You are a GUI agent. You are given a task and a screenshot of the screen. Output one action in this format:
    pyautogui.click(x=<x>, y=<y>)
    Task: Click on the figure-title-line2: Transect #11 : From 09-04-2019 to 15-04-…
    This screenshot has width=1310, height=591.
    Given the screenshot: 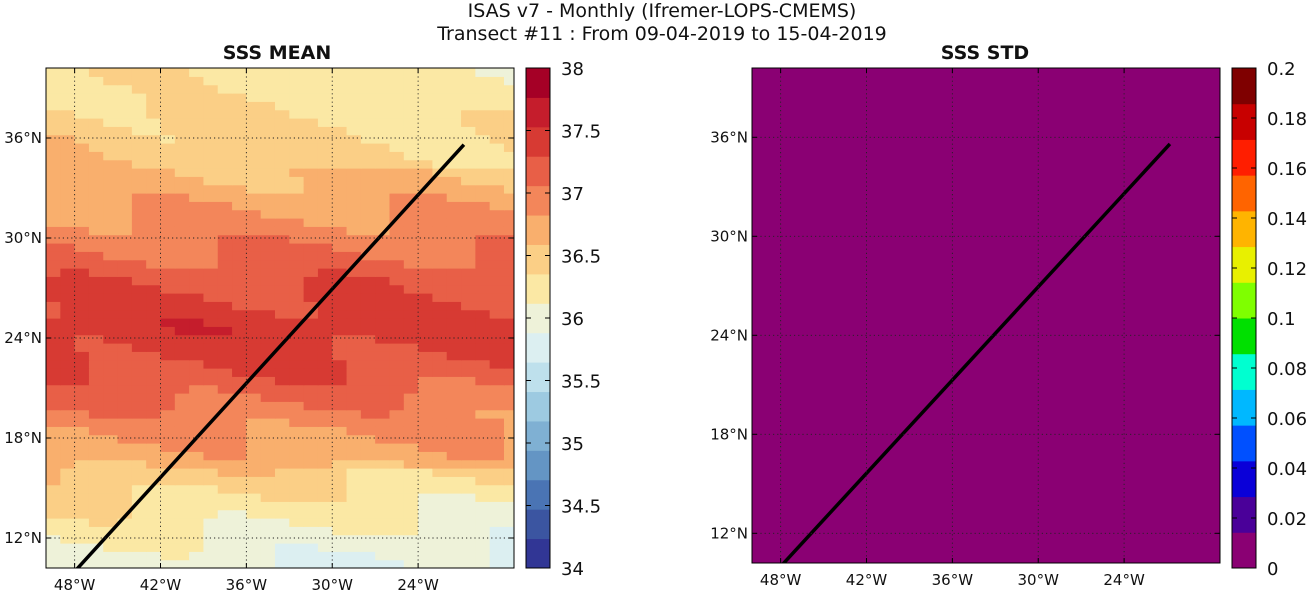 What is the action you would take?
    pyautogui.click(x=661, y=34)
    